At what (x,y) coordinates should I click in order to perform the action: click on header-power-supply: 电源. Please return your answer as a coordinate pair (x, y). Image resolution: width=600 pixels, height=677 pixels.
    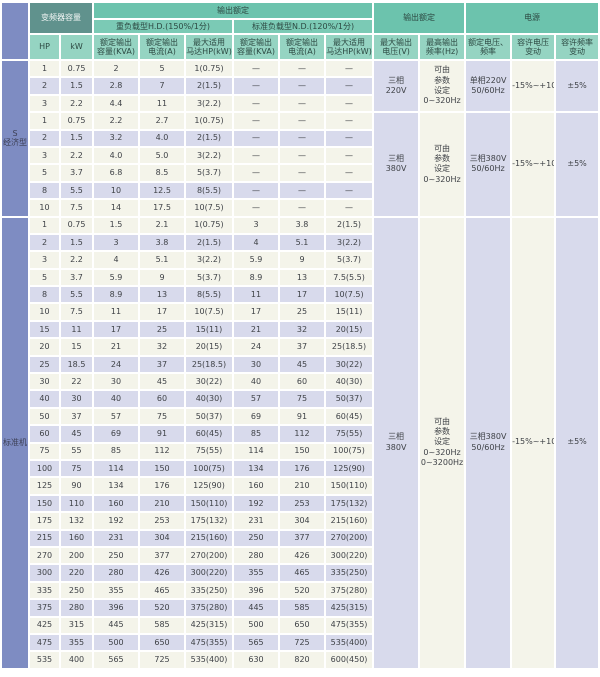
    Looking at the image, I should click on (532, 18).